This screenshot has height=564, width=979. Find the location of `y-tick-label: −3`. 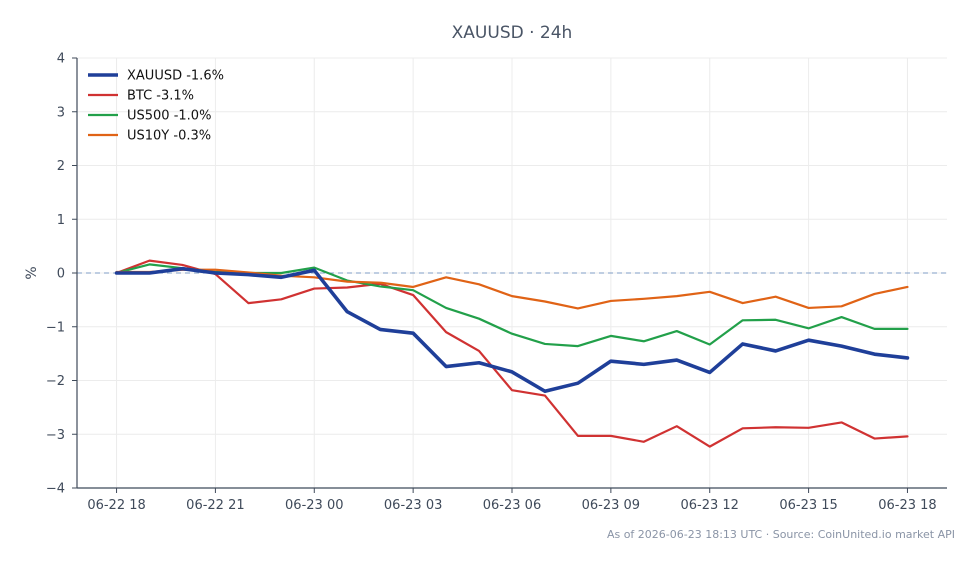

y-tick-label: −3 is located at coordinates (55, 435).